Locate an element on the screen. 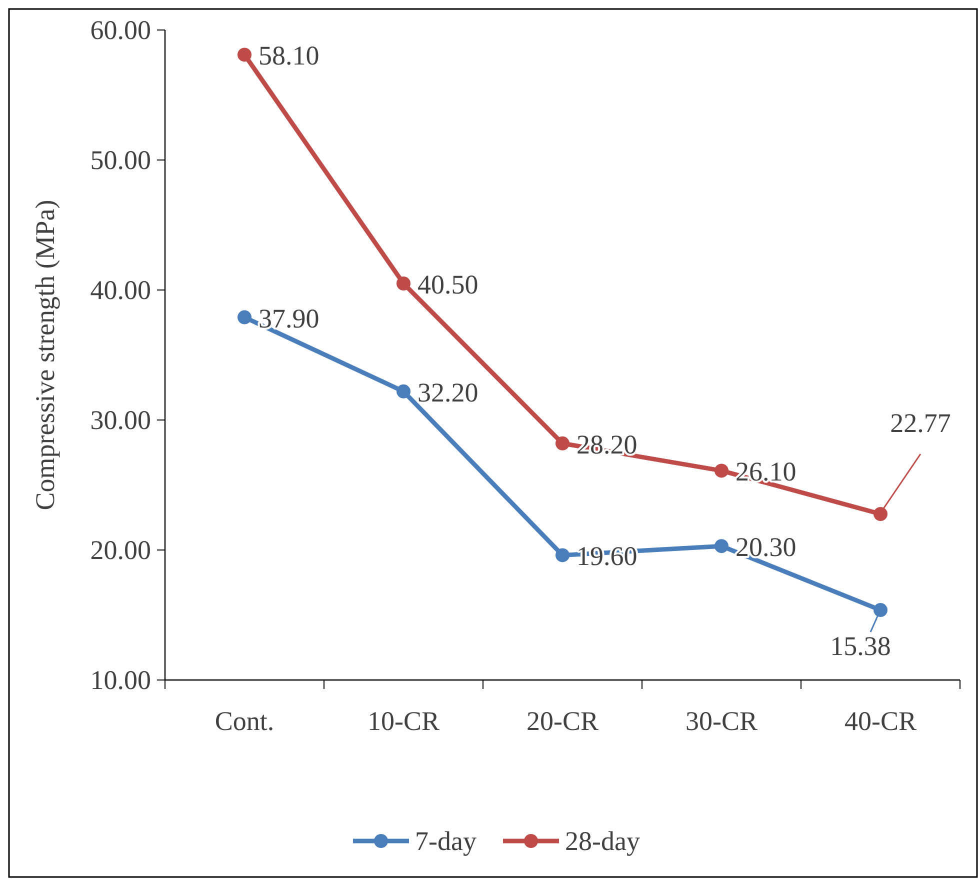 The image size is (978, 879). data-label: 20.30 is located at coordinates (766, 547).